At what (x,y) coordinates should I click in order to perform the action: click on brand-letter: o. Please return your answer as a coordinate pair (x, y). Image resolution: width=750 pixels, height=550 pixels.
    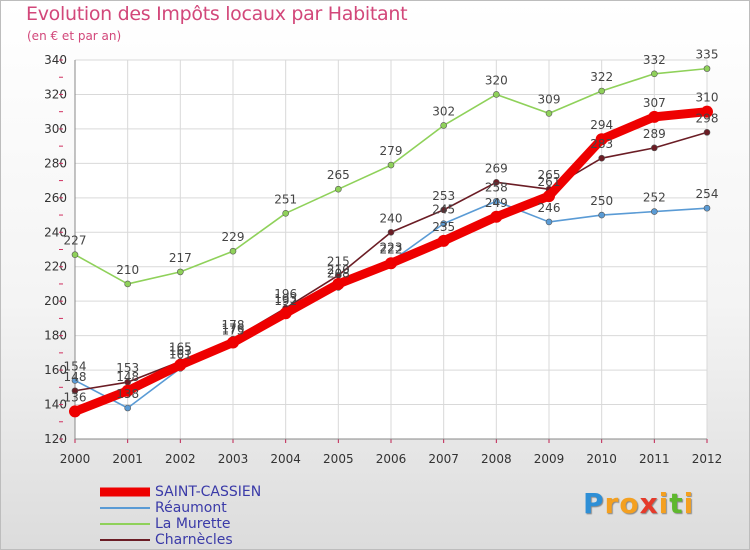
    Looking at the image, I should click on (629, 503).